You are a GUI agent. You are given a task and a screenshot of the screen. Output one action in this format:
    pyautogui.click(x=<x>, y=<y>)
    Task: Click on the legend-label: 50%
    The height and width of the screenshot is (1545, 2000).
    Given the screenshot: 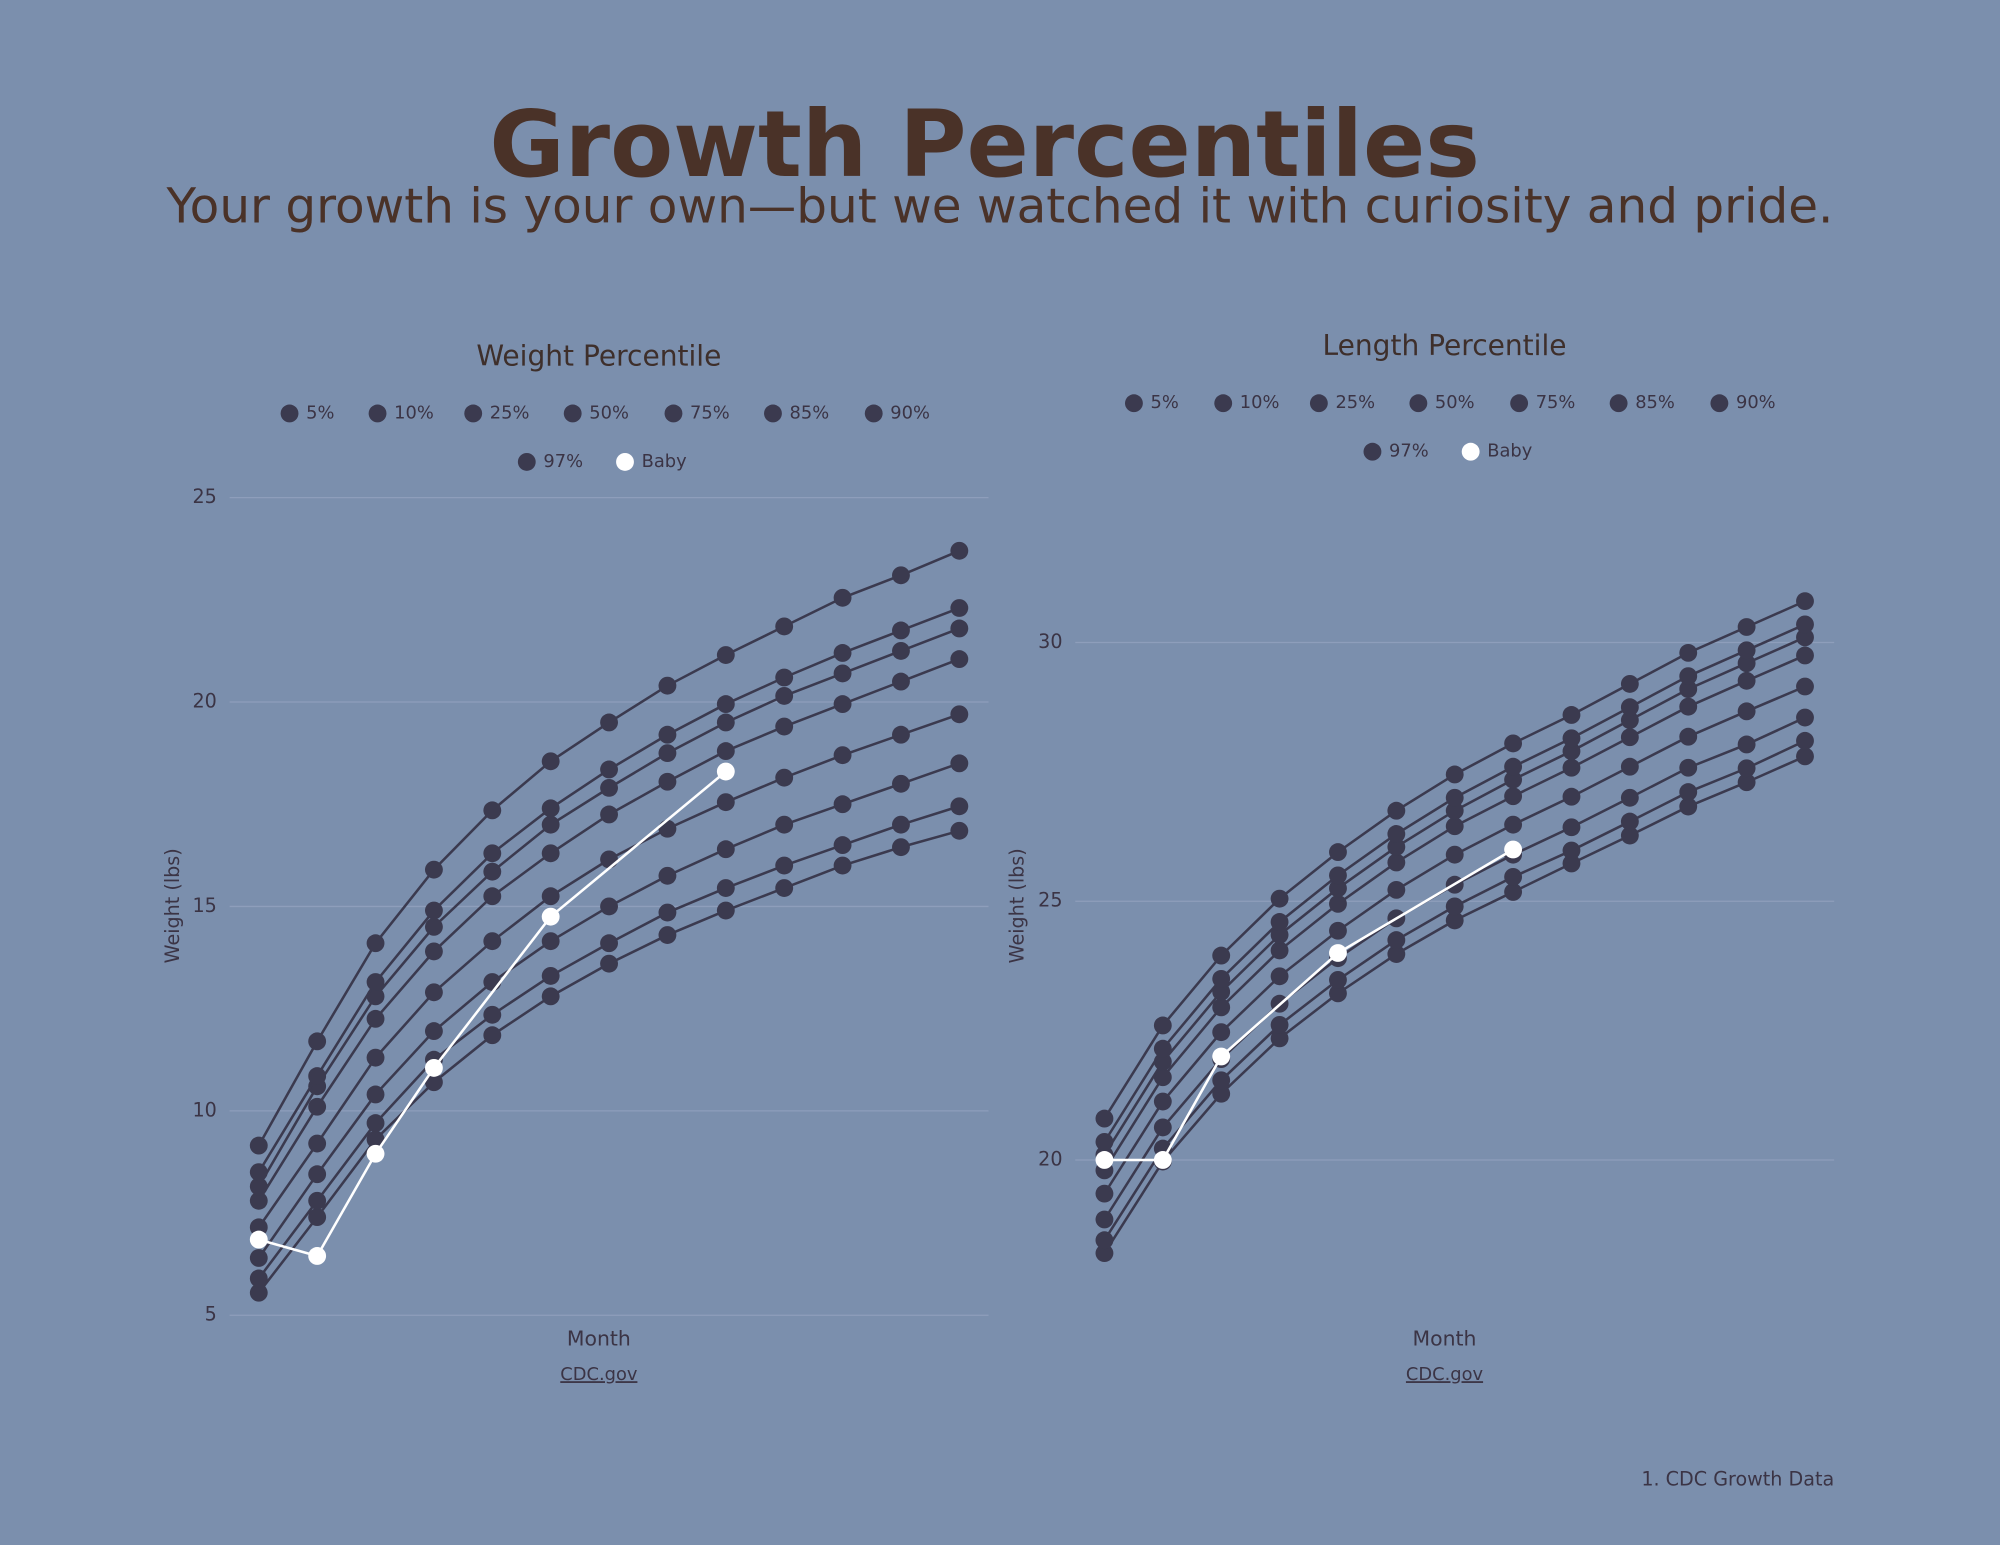 What is the action you would take?
    pyautogui.click(x=609, y=412)
    